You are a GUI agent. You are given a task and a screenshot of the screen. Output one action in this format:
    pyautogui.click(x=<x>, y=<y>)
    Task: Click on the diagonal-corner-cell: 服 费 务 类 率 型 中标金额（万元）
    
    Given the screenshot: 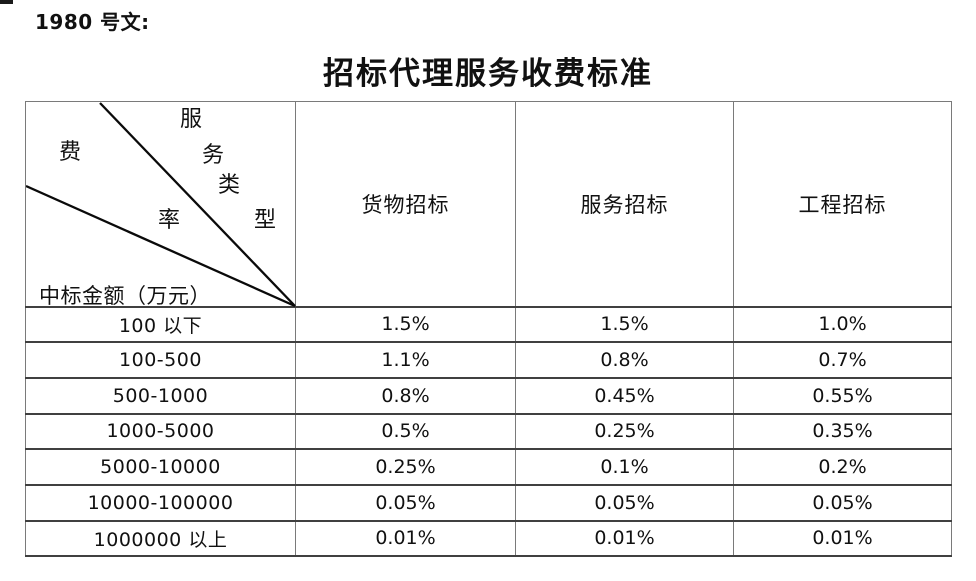 What is the action you would take?
    pyautogui.click(x=160, y=204)
    